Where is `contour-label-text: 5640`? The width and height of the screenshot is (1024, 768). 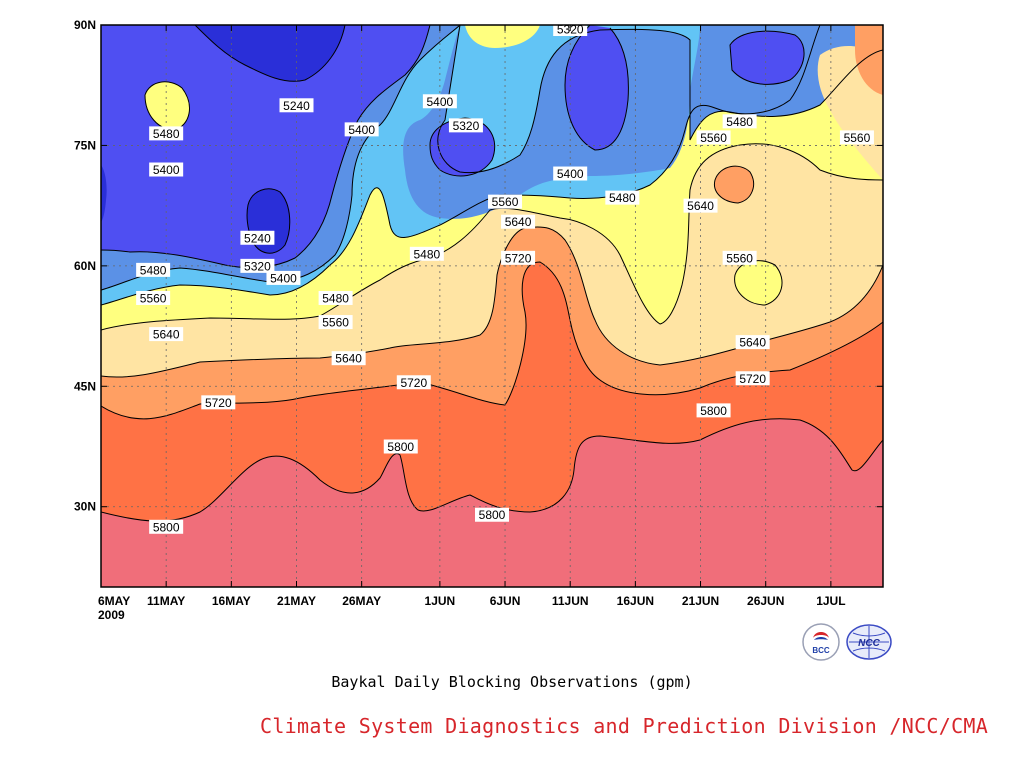 contour-label-text: 5640 is located at coordinates (700, 206).